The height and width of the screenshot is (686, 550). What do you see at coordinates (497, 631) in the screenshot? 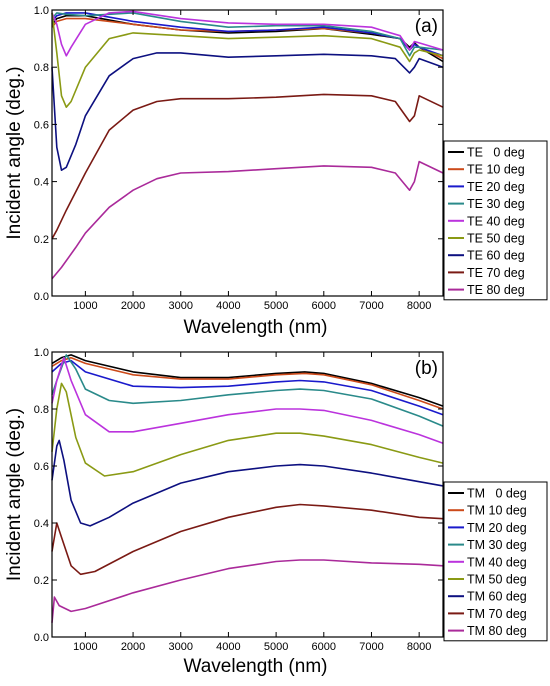
I see `legend-label-1-8: TM 80 deg` at bounding box center [497, 631].